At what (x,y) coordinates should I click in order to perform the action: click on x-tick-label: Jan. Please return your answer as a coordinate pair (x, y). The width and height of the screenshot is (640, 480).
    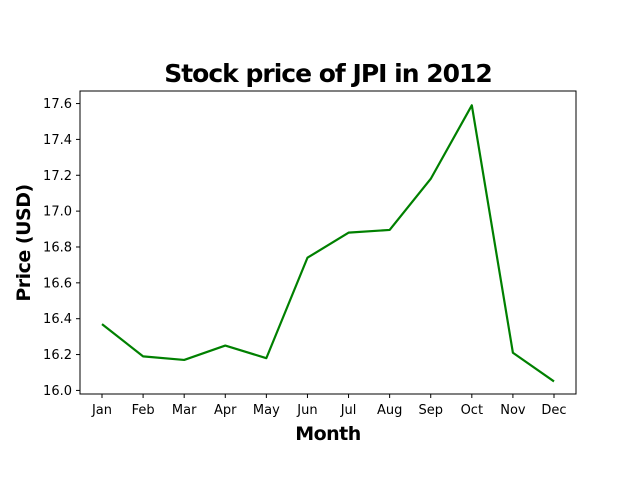
    Looking at the image, I should click on (101, 410).